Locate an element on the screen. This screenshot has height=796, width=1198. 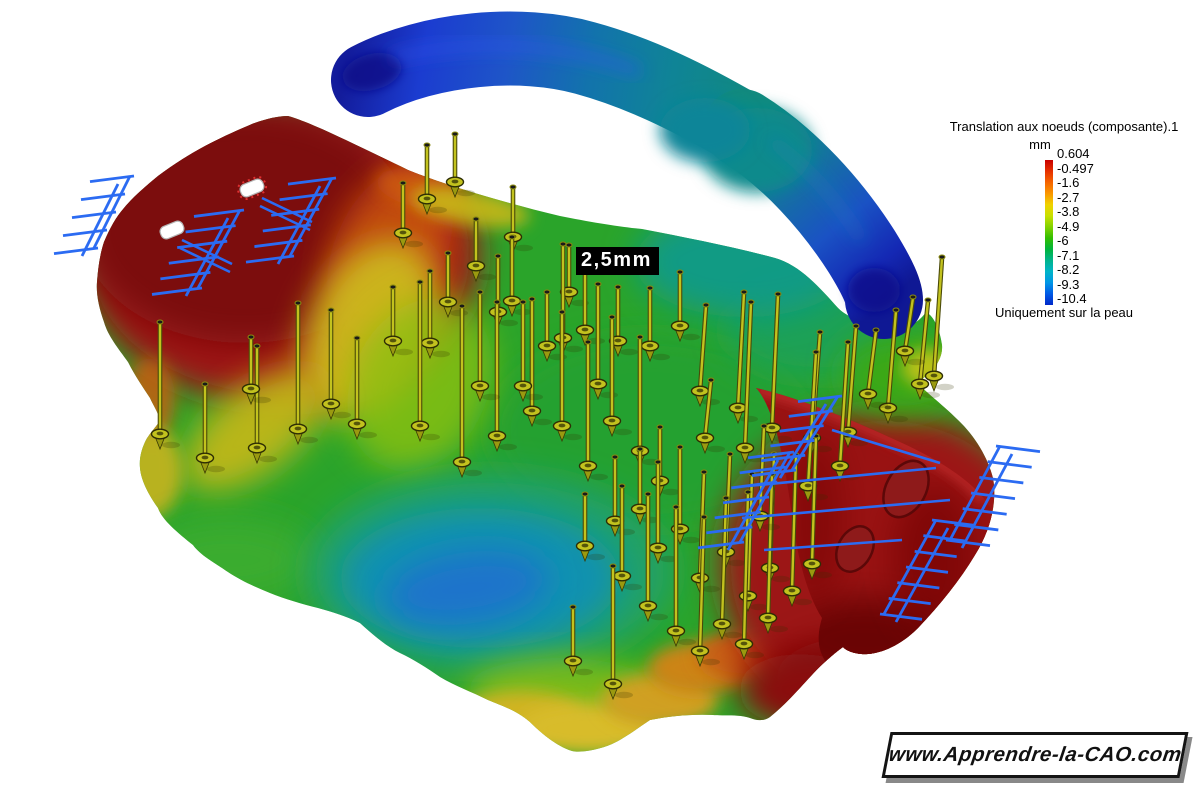
legend-tick: -6 is located at coordinates (1063, 240).